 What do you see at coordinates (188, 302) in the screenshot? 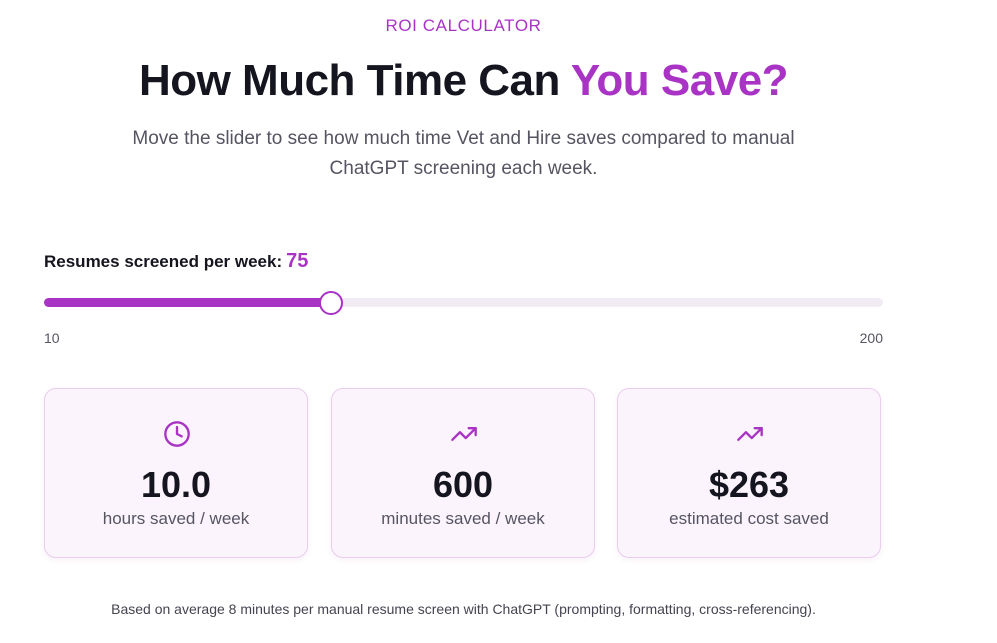
I see `slider-fill` at bounding box center [188, 302].